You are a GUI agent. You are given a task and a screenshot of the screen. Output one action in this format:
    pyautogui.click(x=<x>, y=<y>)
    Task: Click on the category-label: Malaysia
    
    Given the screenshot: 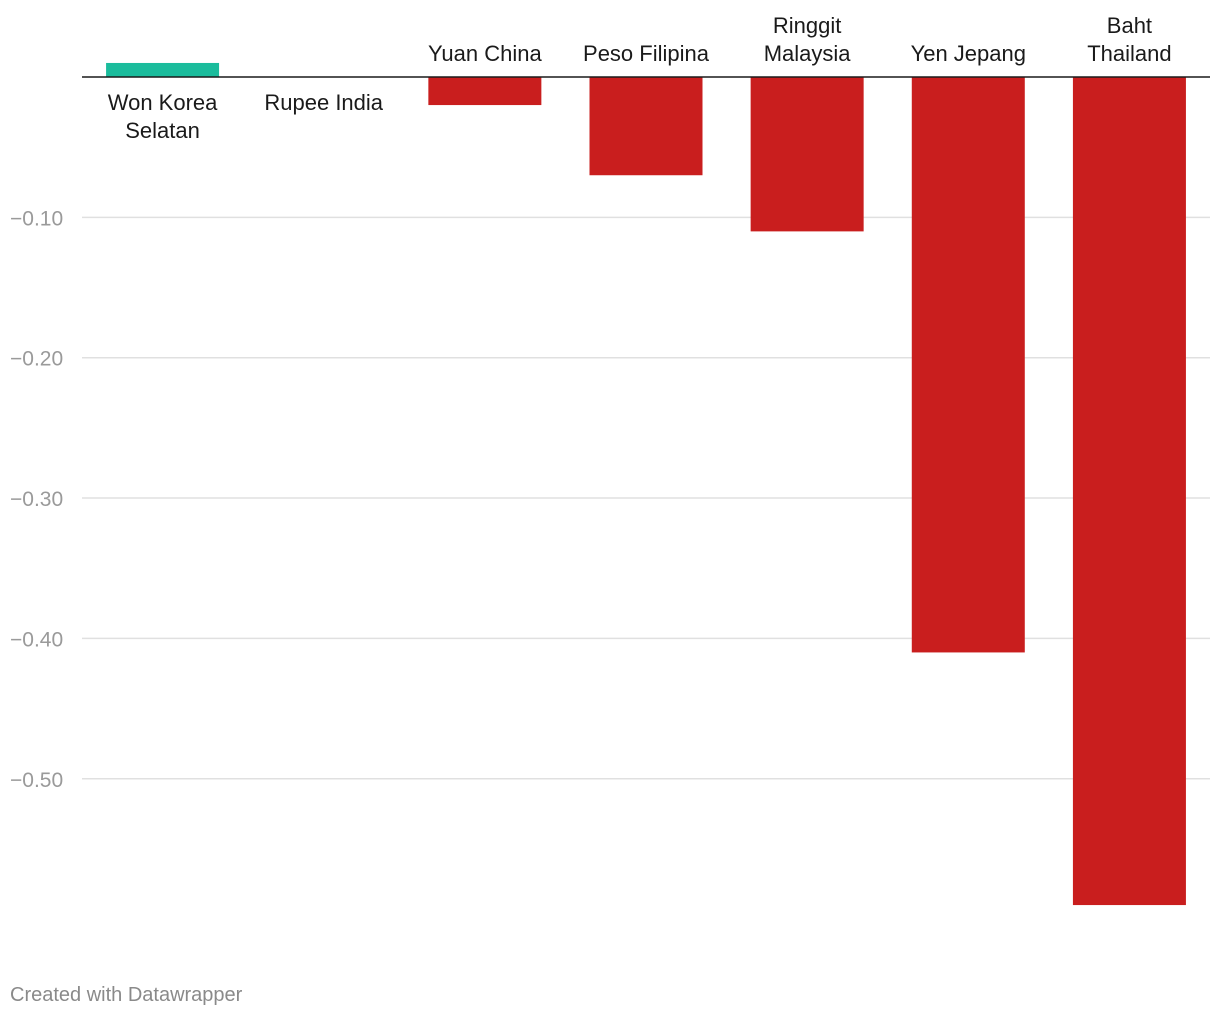 What is the action you would take?
    pyautogui.click(x=808, y=53)
    